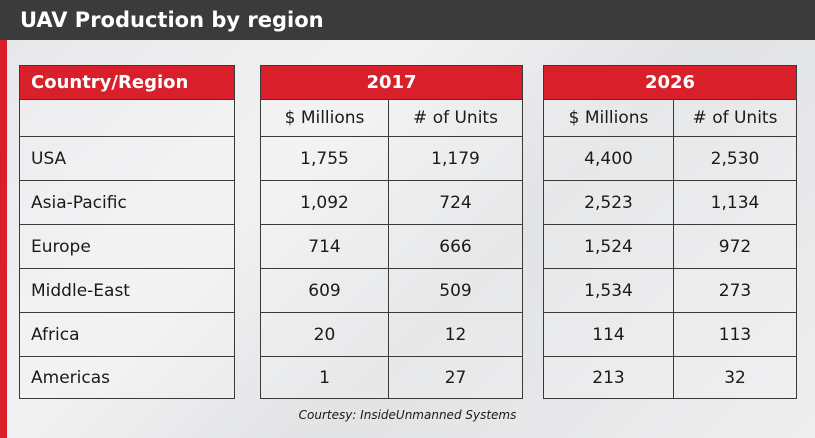 The height and width of the screenshot is (438, 815). Describe the element at coordinates (608, 118) in the screenshot. I see `col-2026-millions-header: $ Millions` at that location.